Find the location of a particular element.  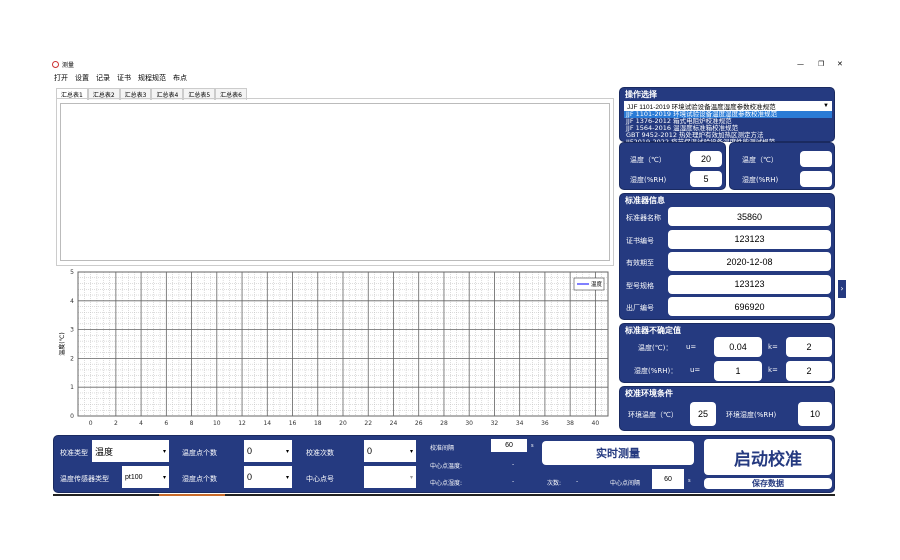

y-tick-label: 0 is located at coordinates (72, 416).